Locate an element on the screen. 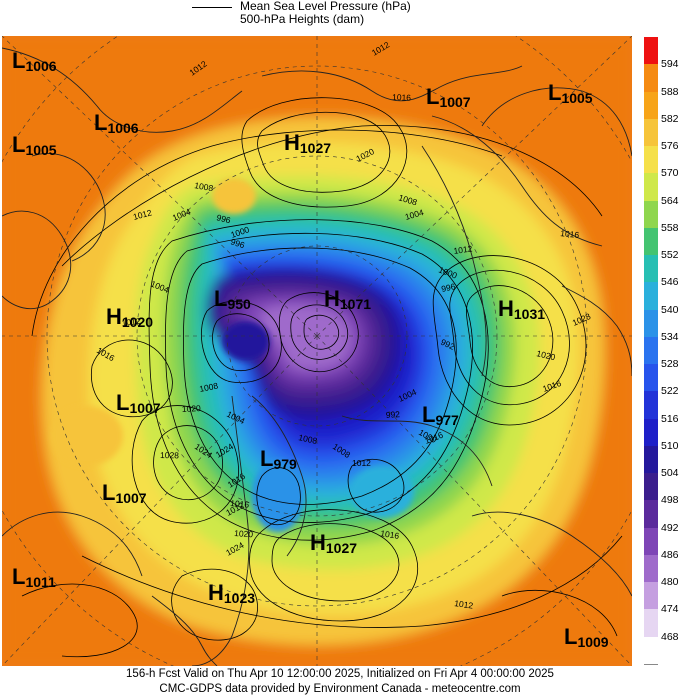 This screenshot has width=680, height=700. isobar-value-label: 1012 is located at coordinates (361, 463).